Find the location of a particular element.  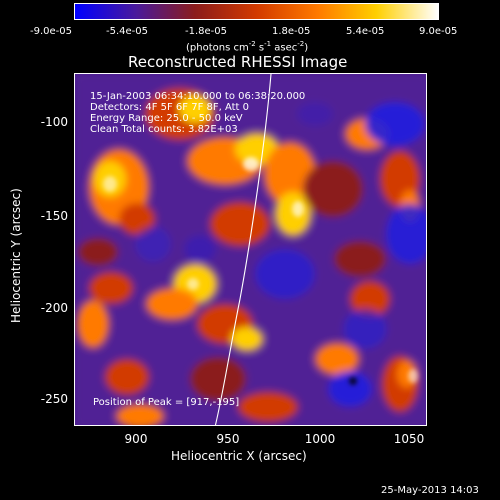

x-tick-label-950: 950 is located at coordinates (228, 439).